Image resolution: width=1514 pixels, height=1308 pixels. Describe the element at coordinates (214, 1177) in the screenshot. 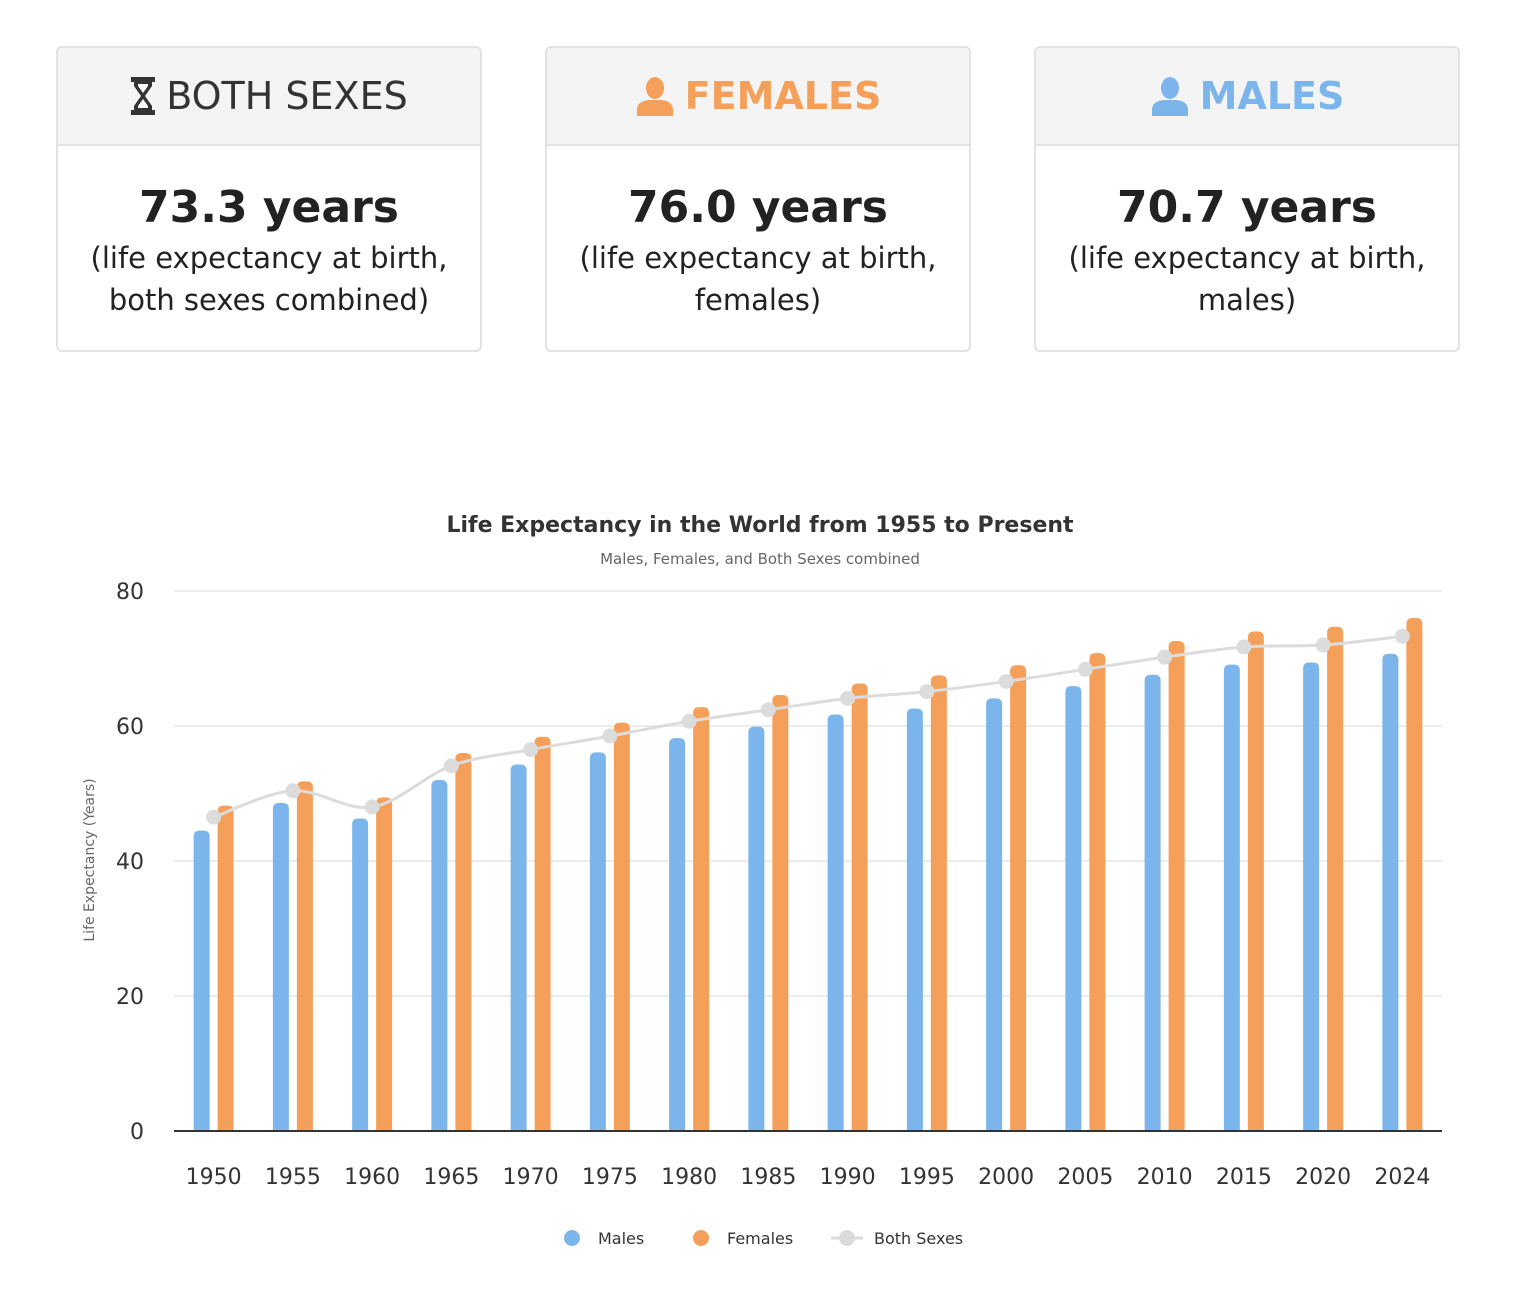

I see `x-tick-label: 1950` at that location.